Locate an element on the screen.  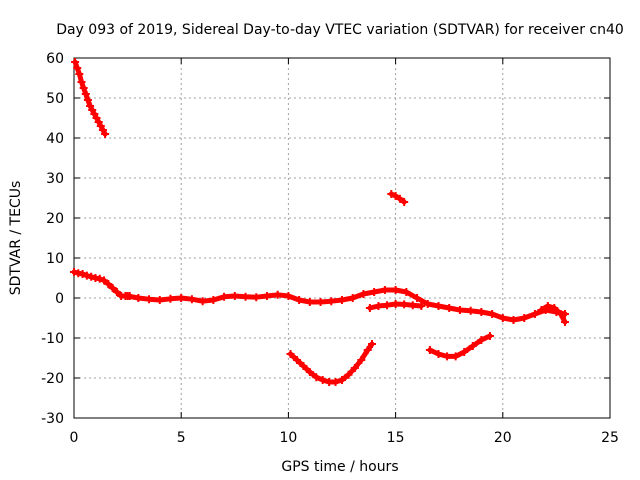
y-tick-label: -30 is located at coordinates (52, 419).